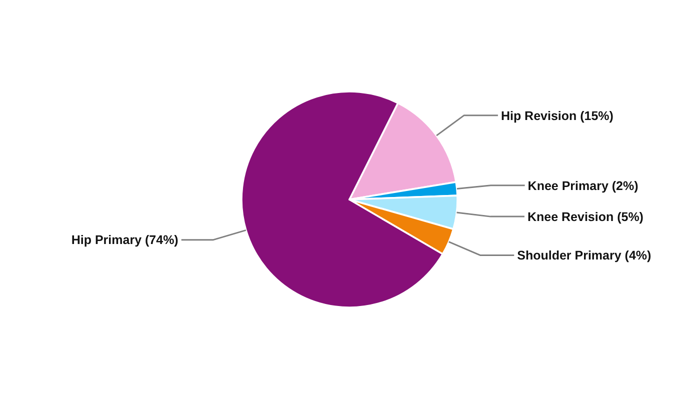 This screenshot has width=700, height=400. What do you see at coordinates (124, 240) in the screenshot?
I see `slice-label: Hip Primary (74%)` at bounding box center [124, 240].